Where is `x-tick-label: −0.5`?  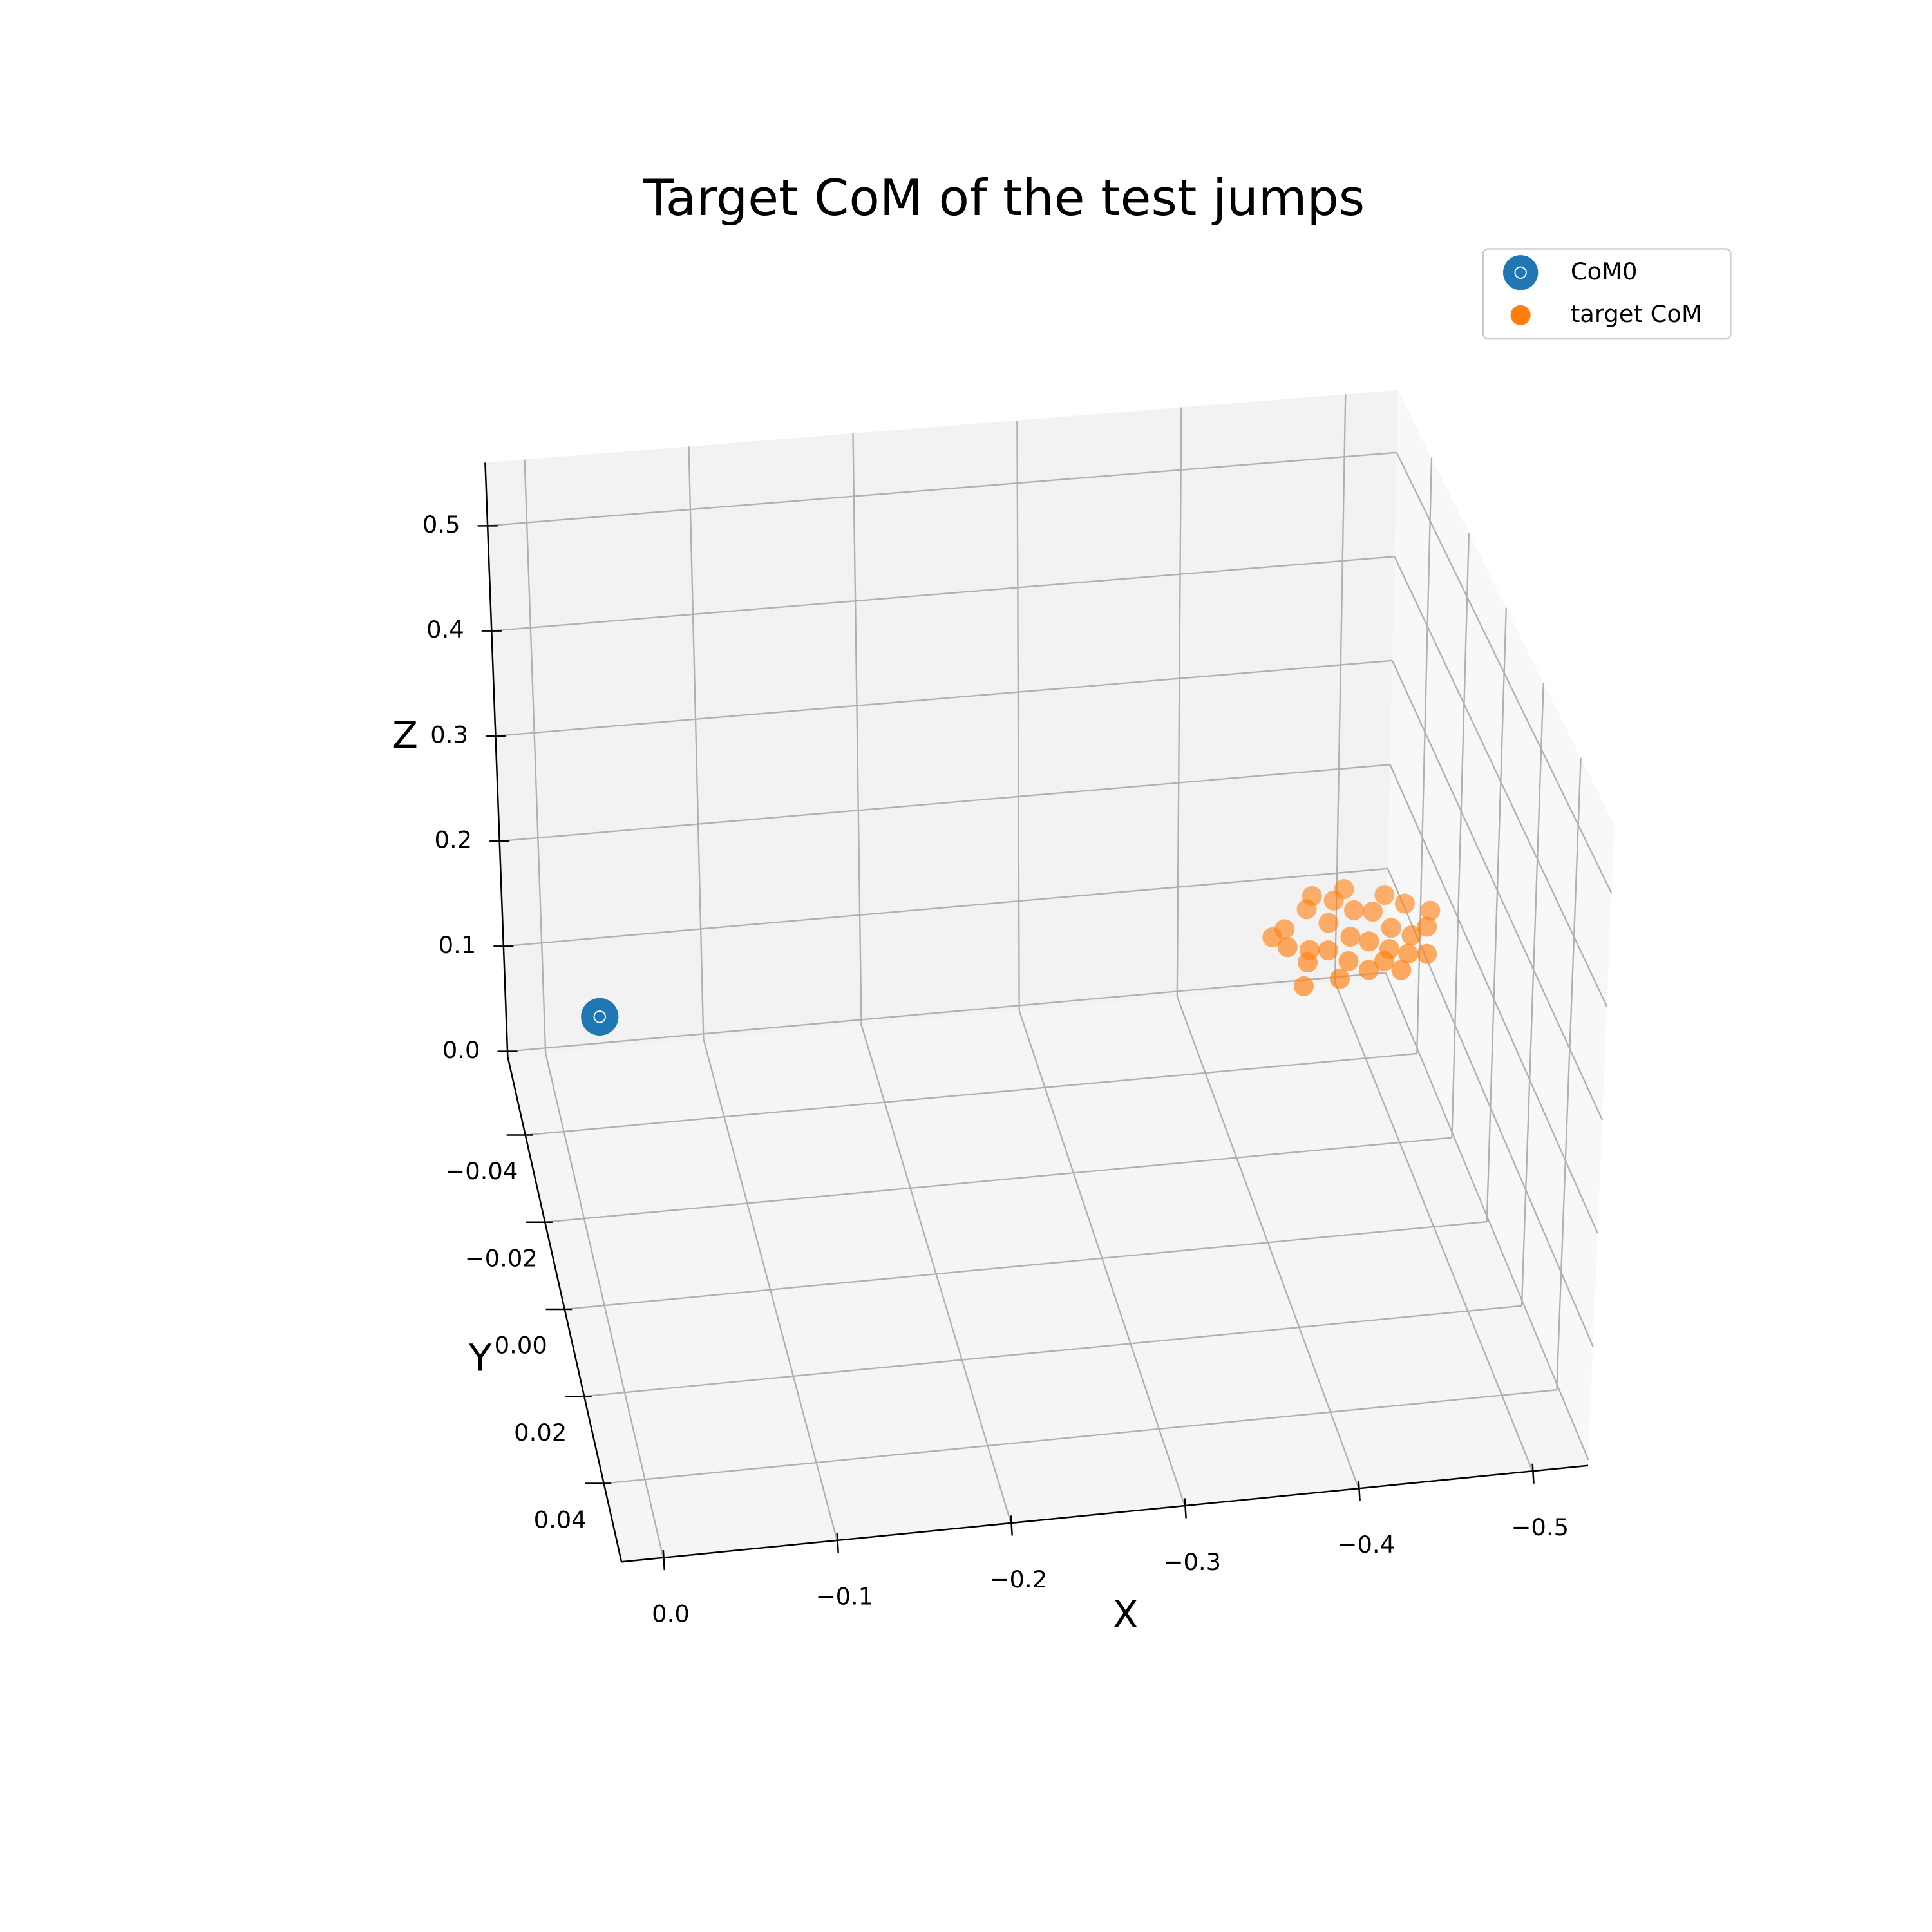
x-tick-label: −0.5 is located at coordinates (1540, 1527).